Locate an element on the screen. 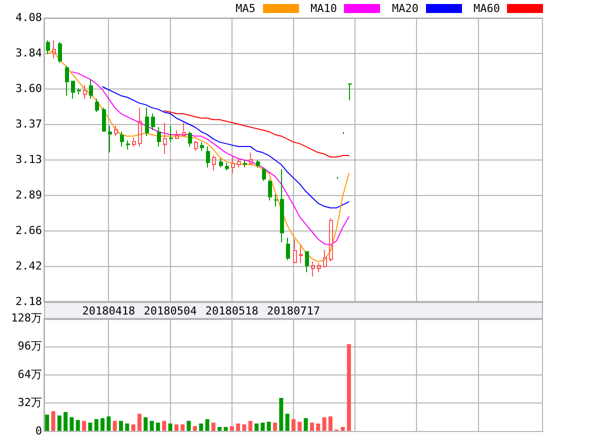 Image resolution: width=600 pixels, height=440 pixels. y-tick-label: 3.37 is located at coordinates (29, 123).